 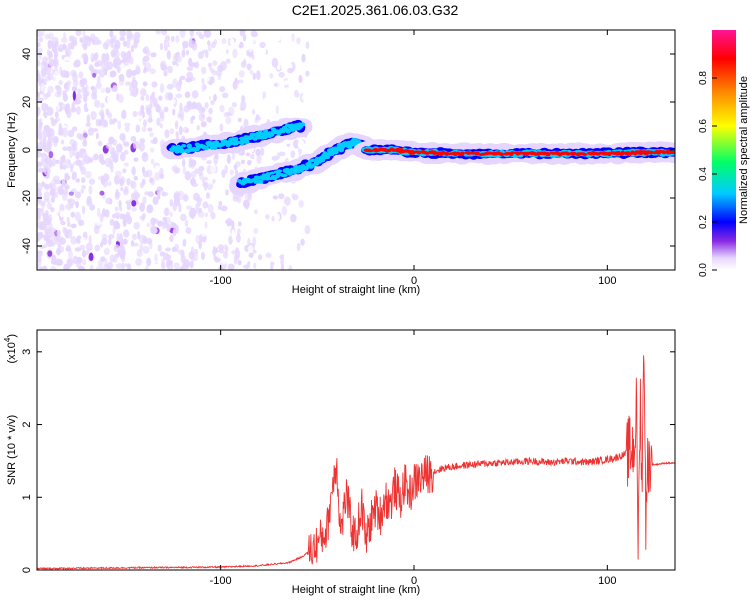 What do you see at coordinates (12, 150) in the screenshot?
I see `y-axis-label-top: Frequency (Hz)` at bounding box center [12, 150].